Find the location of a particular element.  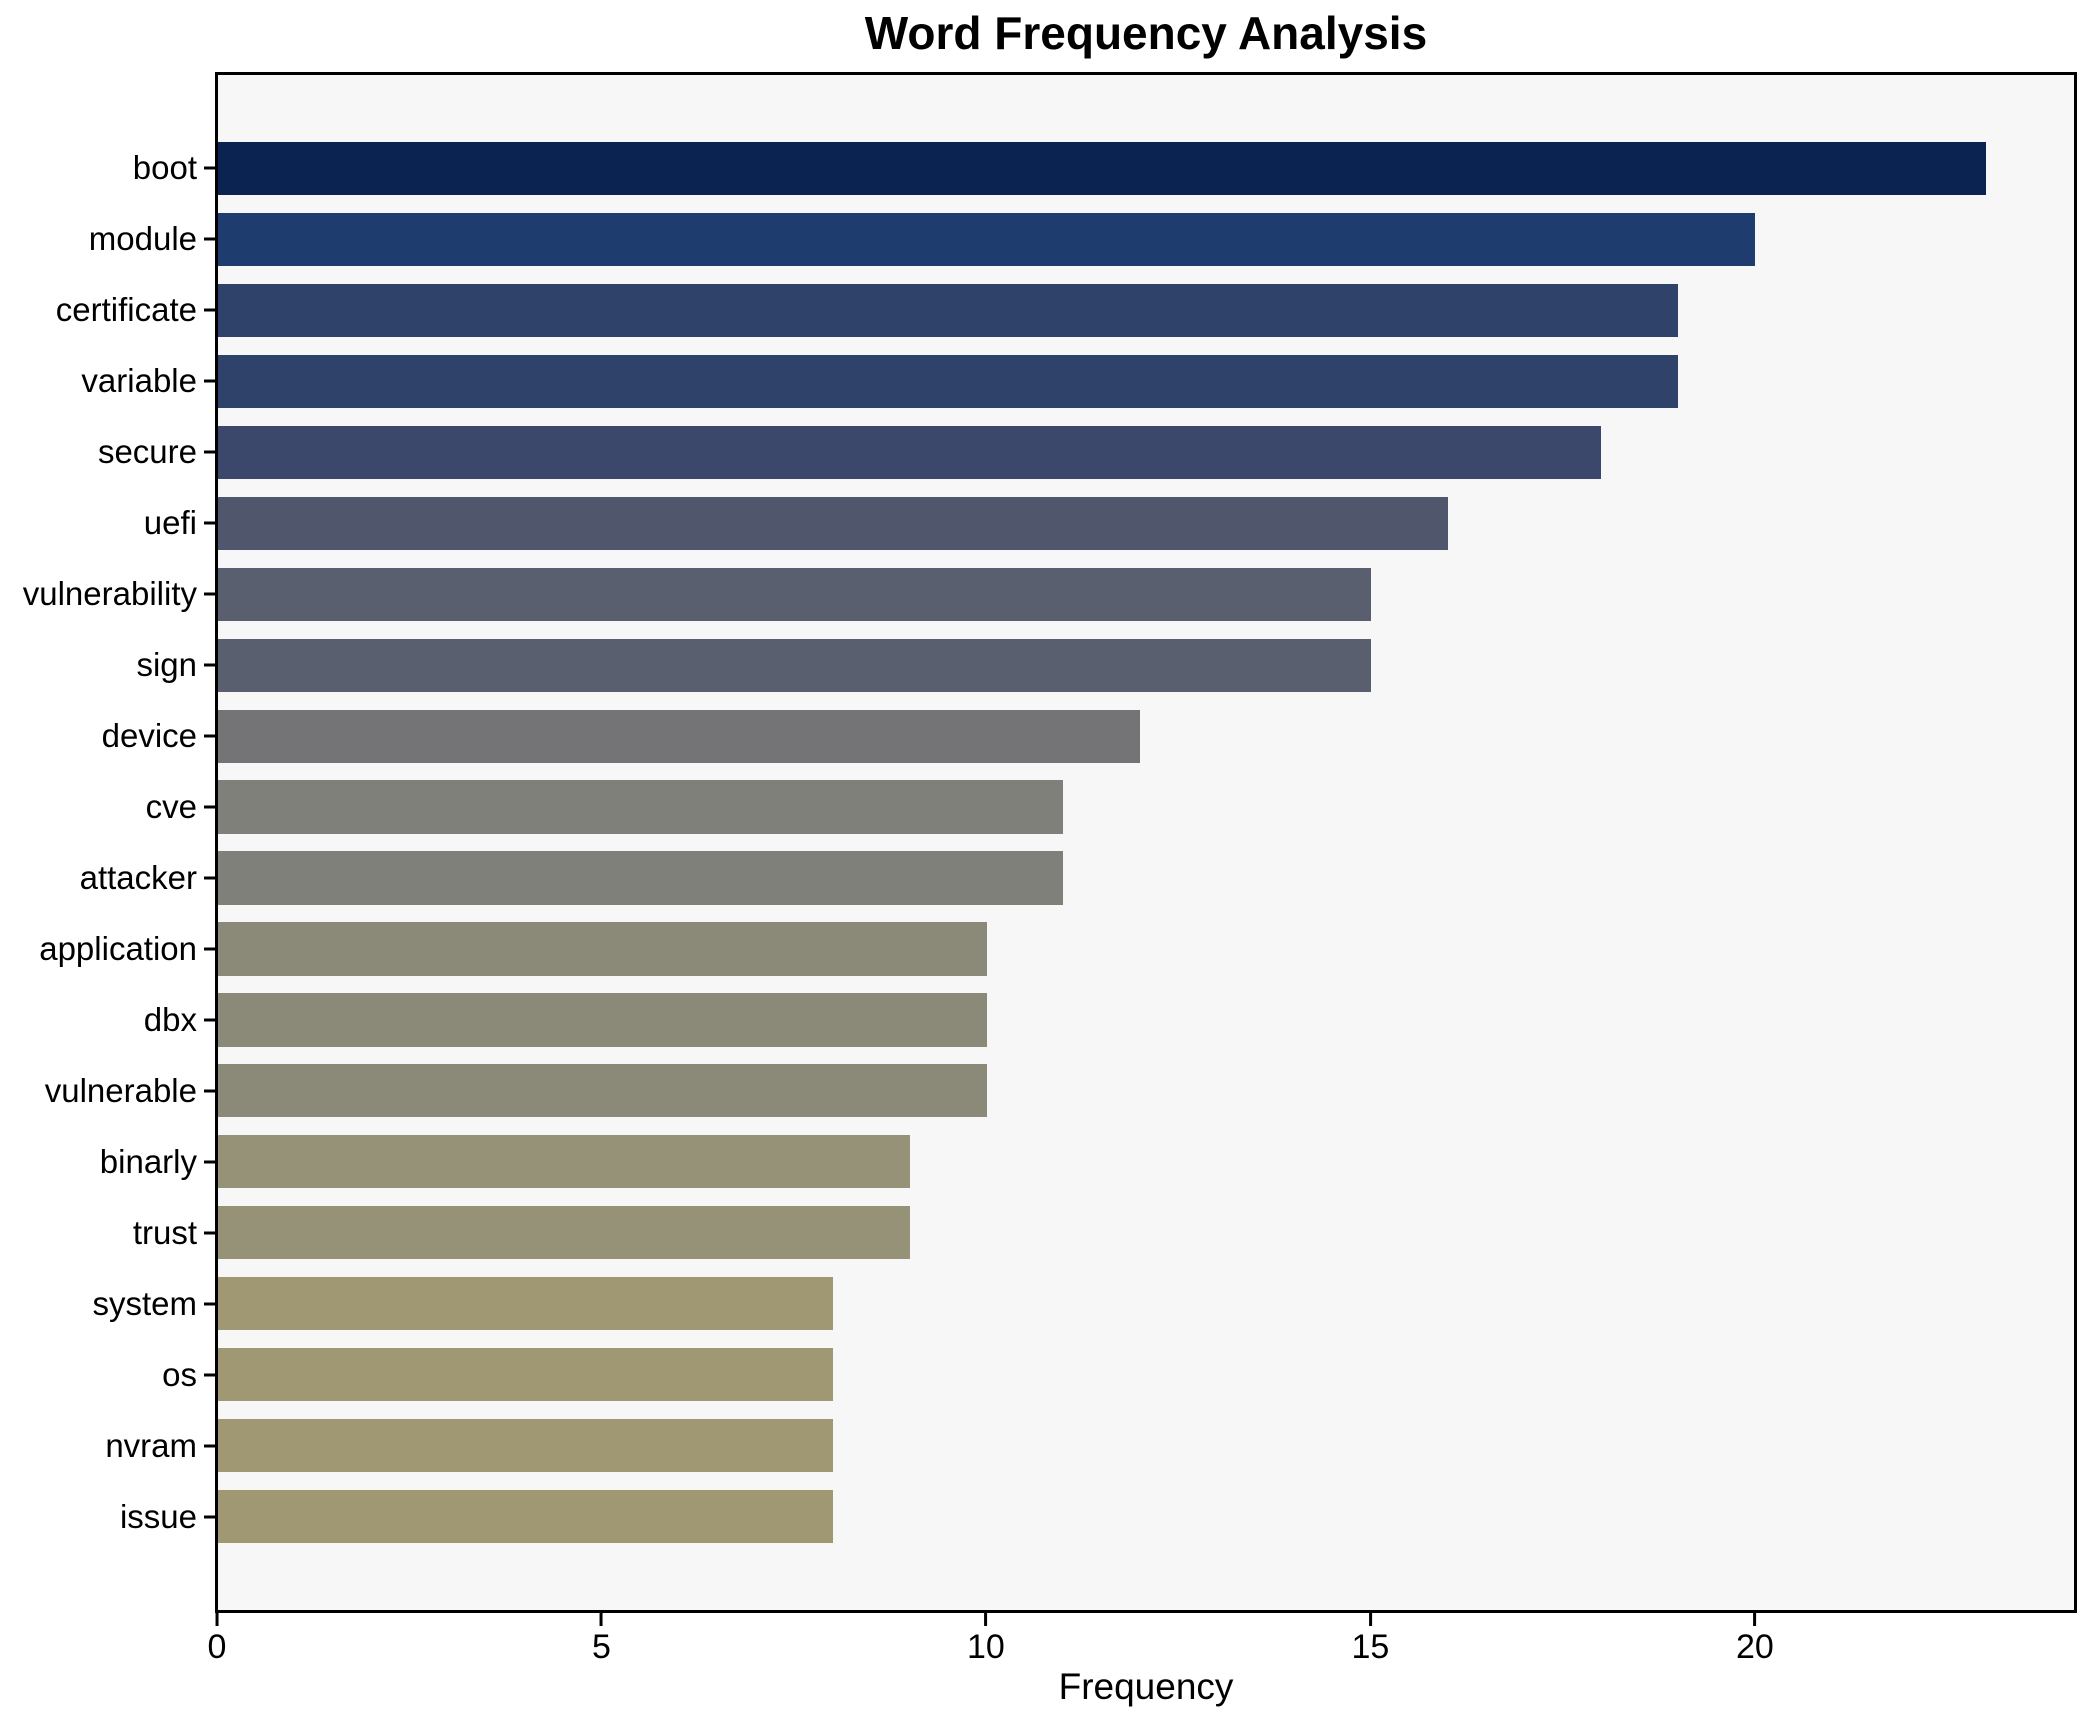

bar-row: uefi is located at coordinates (1109, 523).